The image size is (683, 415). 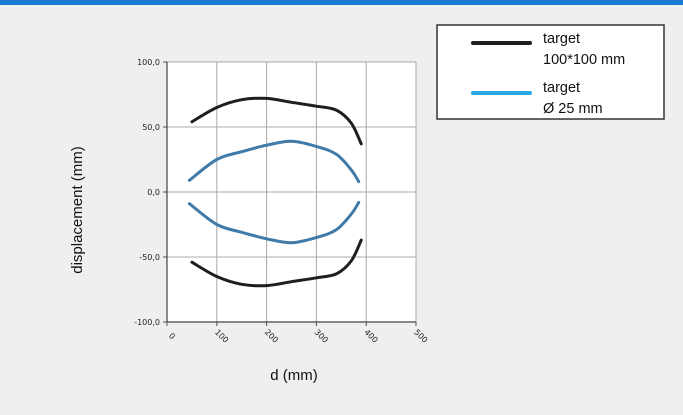 What do you see at coordinates (584, 60) in the screenshot?
I see `legend-label-series-1-line-2: 100*100 mm` at bounding box center [584, 60].